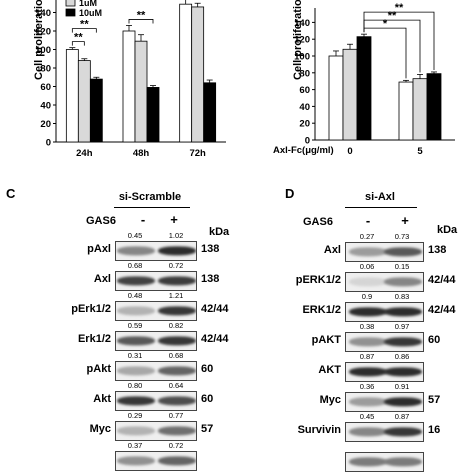 The width and height of the screenshot is (474, 474). Describe the element at coordinates (88, 4) in the screenshot. I see `chart-a-legend-label-1um: 1uM` at that location.